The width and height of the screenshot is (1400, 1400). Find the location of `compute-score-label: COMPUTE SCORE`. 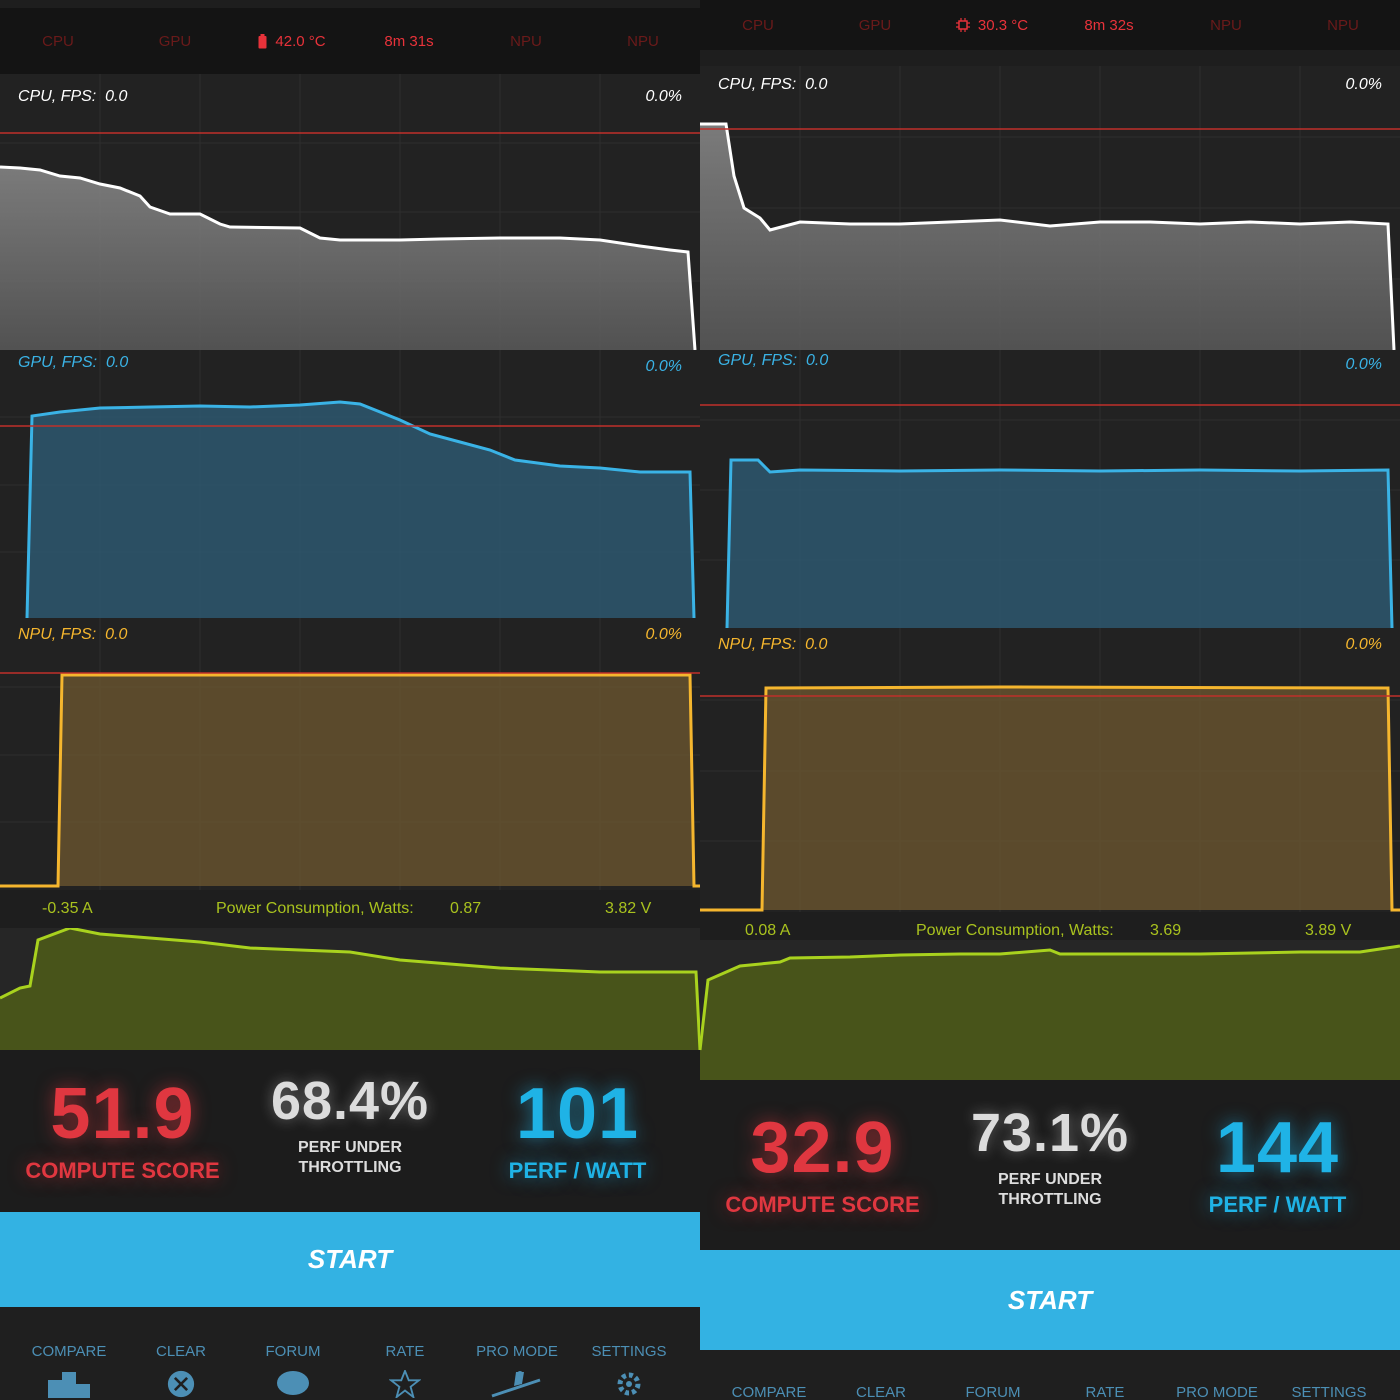

compute-score-label: COMPUTE SCORE is located at coordinates (822, 1204).